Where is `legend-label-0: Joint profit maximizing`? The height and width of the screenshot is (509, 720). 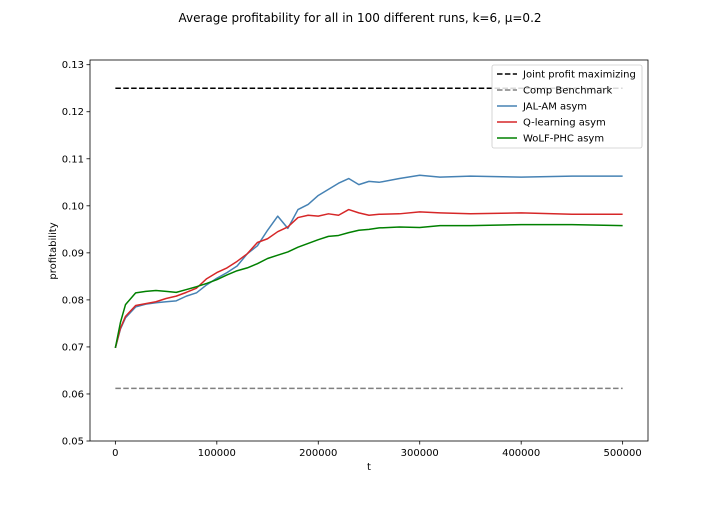 legend-label-0: Joint profit maximizing is located at coordinates (579, 75).